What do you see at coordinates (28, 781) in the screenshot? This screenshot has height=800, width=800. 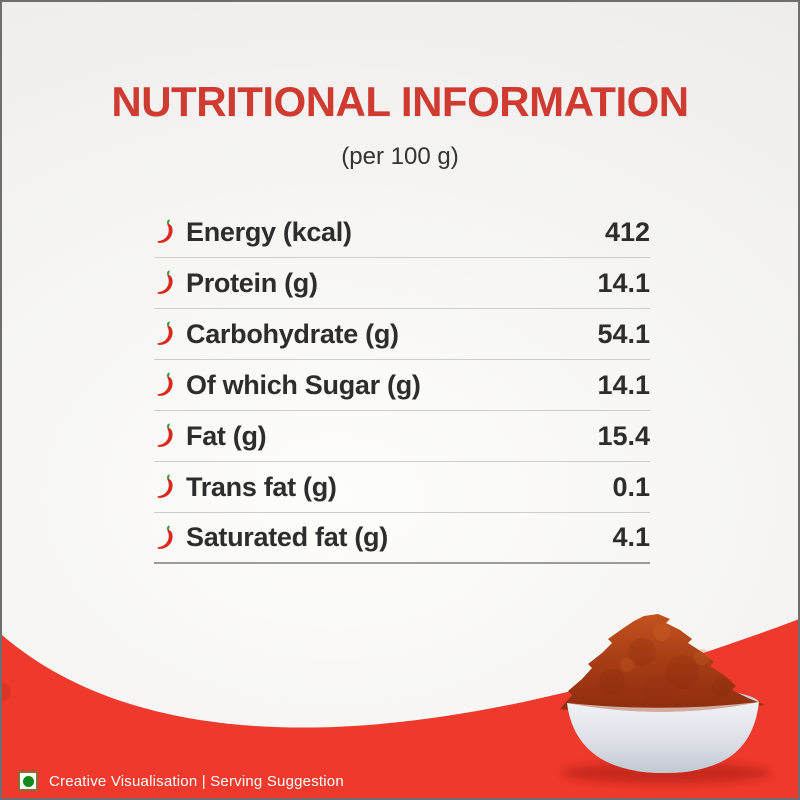 I see `veg-mark-icon` at bounding box center [28, 781].